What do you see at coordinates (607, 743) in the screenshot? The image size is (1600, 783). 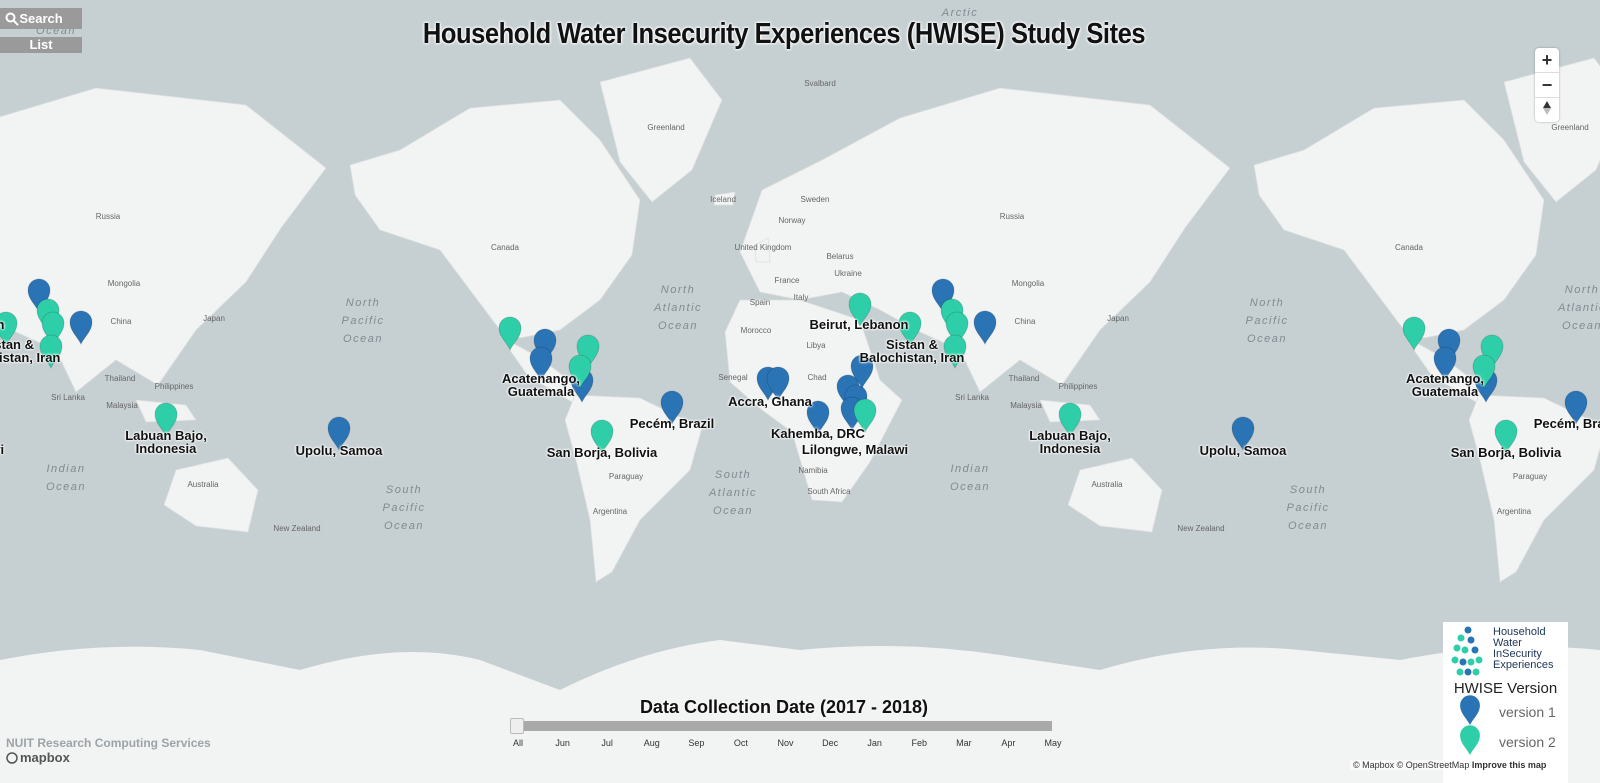 I see `timeline-tick: Jul` at bounding box center [607, 743].